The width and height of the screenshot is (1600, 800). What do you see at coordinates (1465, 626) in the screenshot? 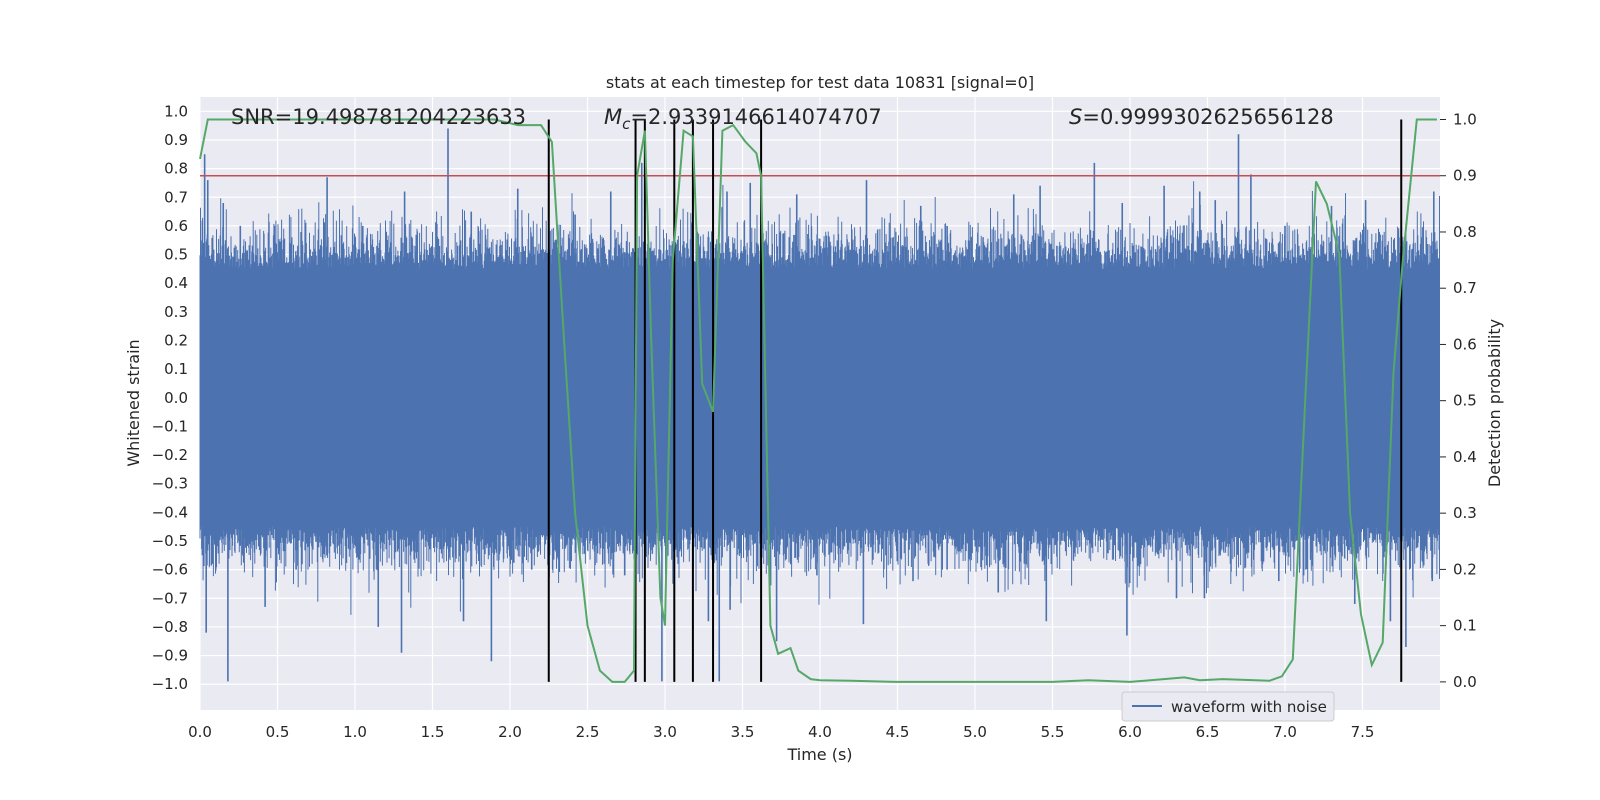
I see `y2-tick-label: 0.1` at bounding box center [1465, 626].